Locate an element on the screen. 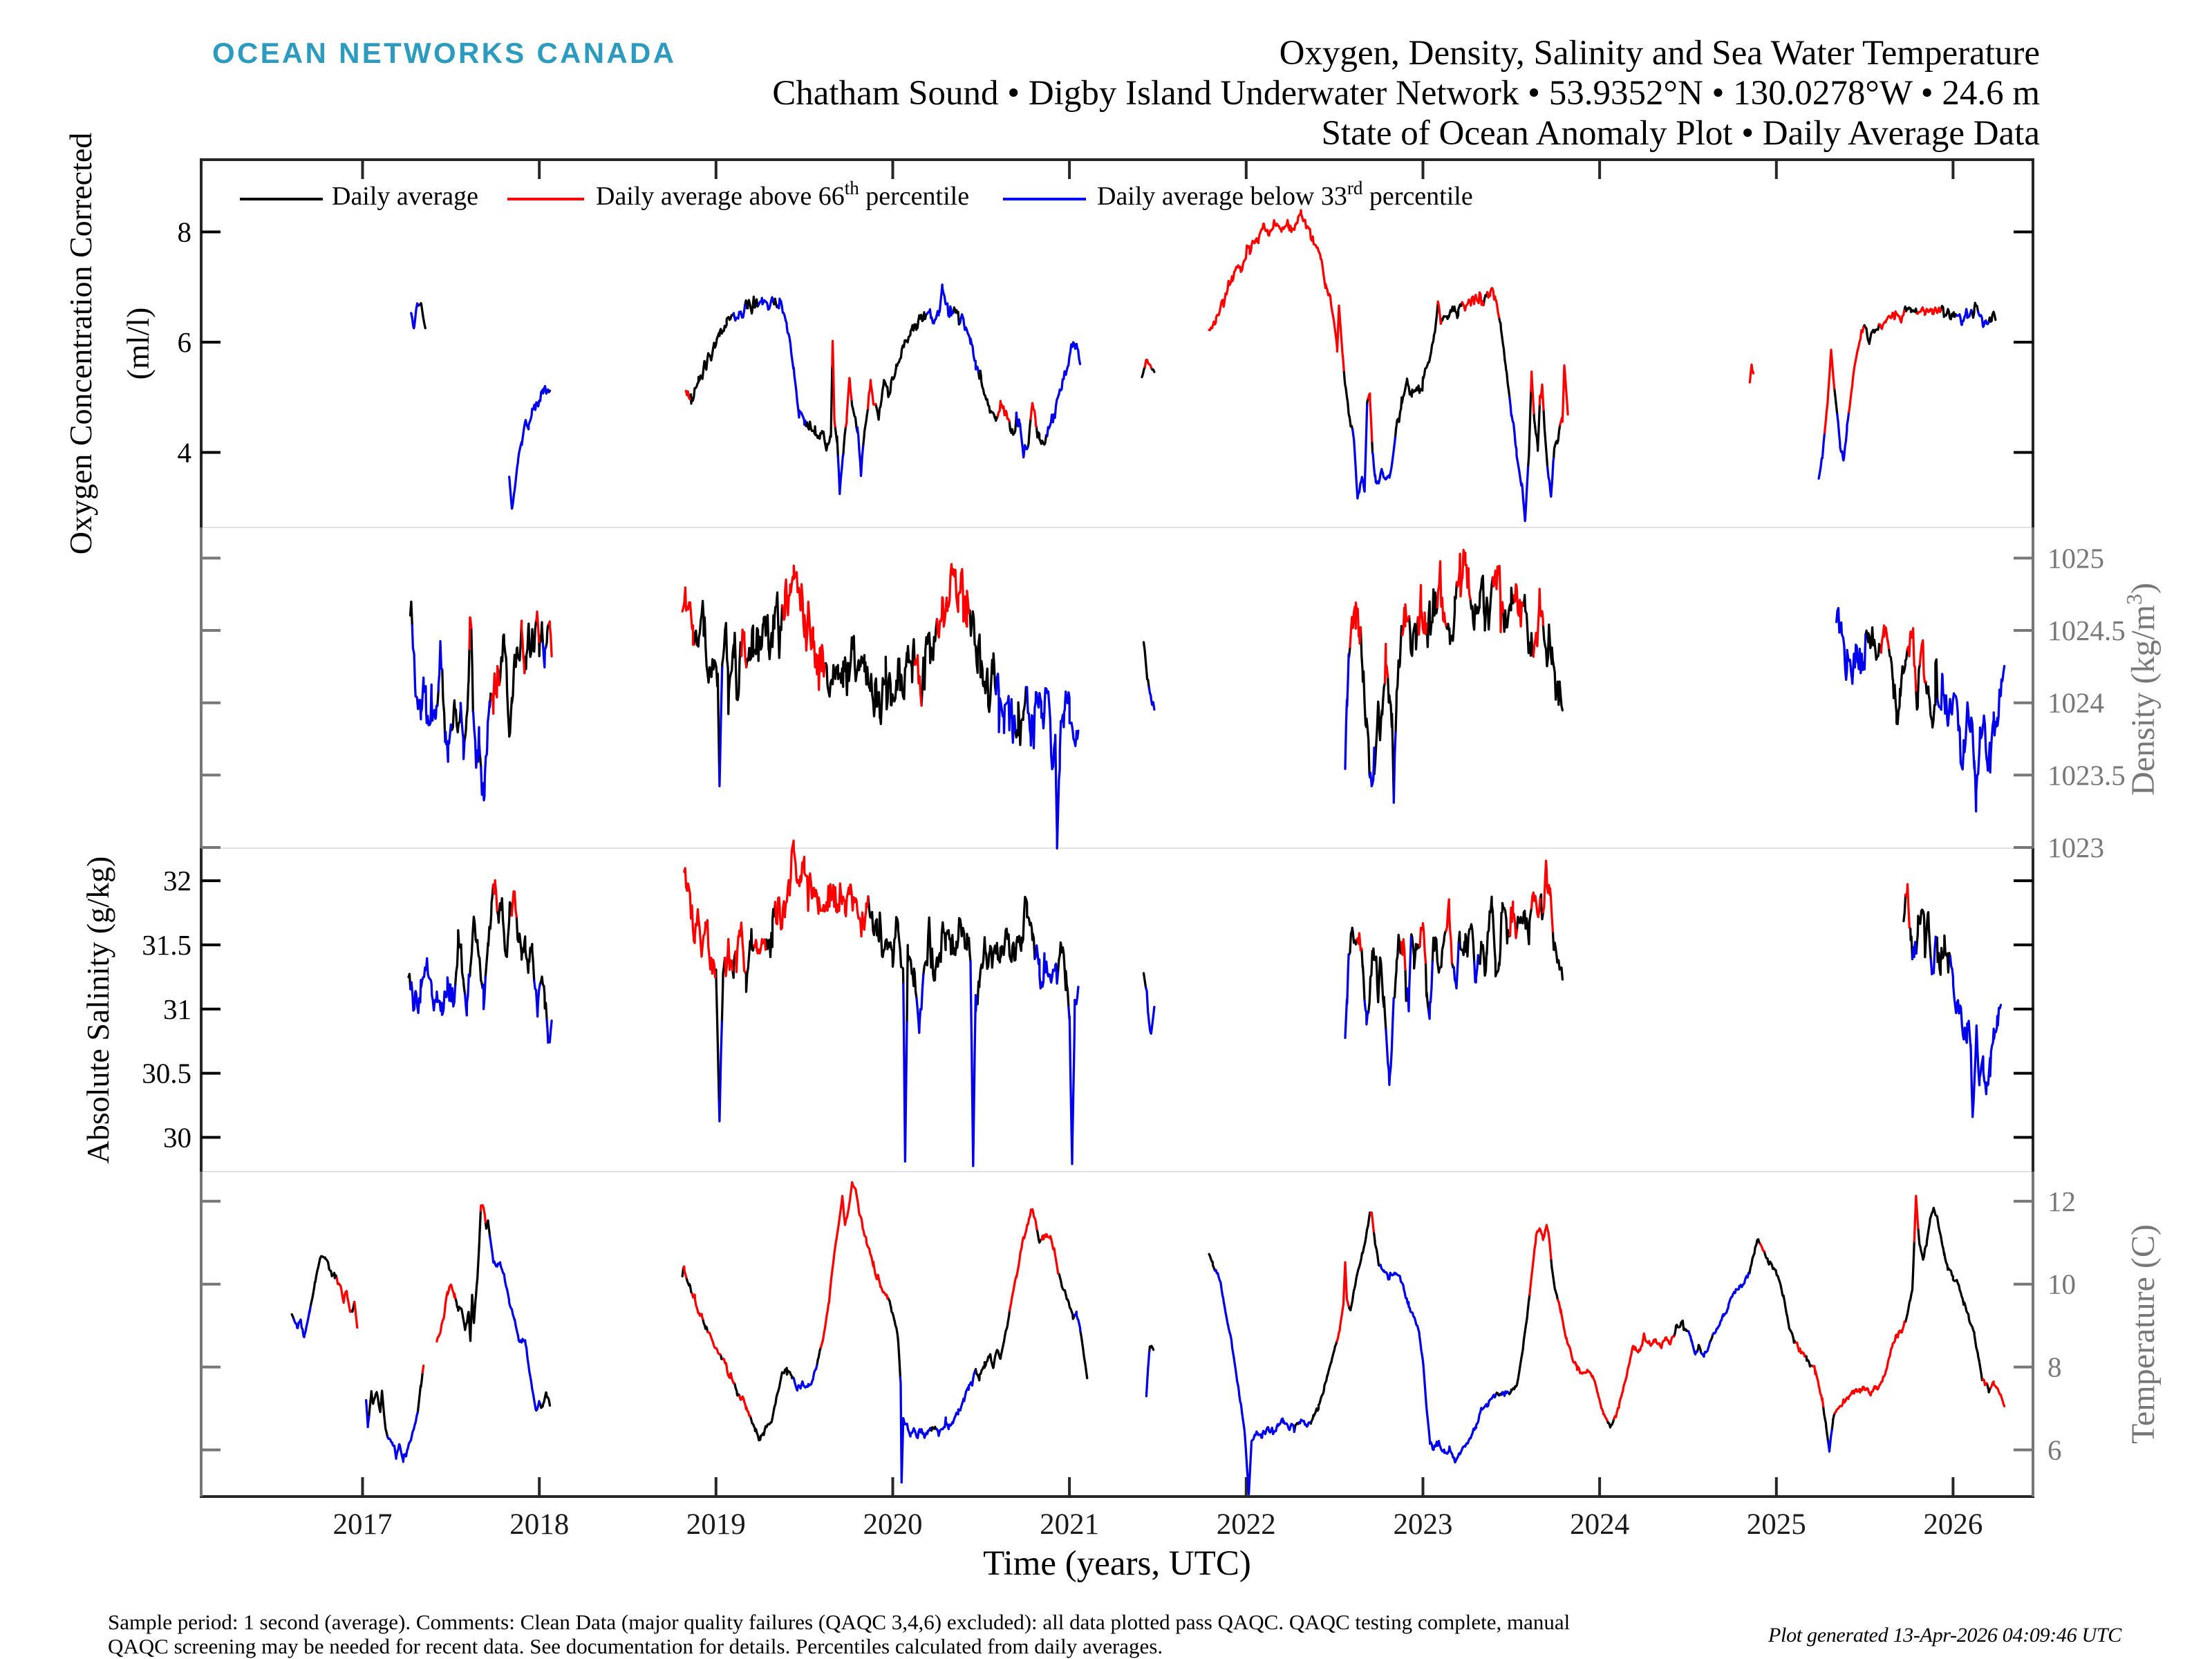 This screenshot has height=1659, width=2212. svg-text: 30.5 is located at coordinates (167, 1073).